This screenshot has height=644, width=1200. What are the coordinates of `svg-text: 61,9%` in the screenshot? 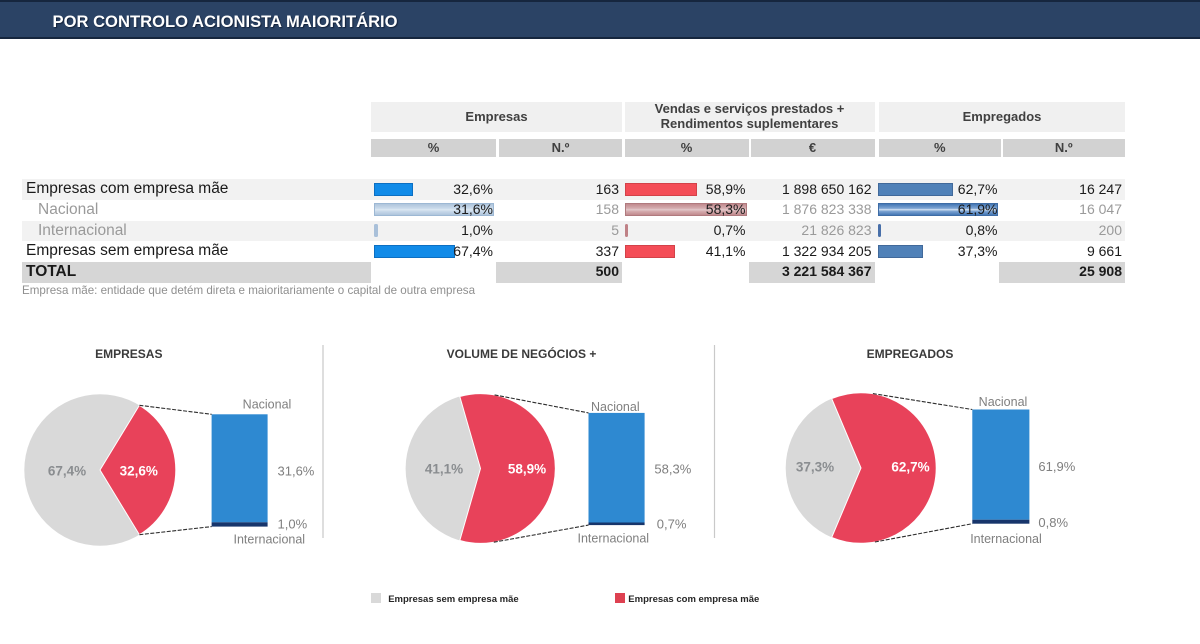 It's located at (1056, 466).